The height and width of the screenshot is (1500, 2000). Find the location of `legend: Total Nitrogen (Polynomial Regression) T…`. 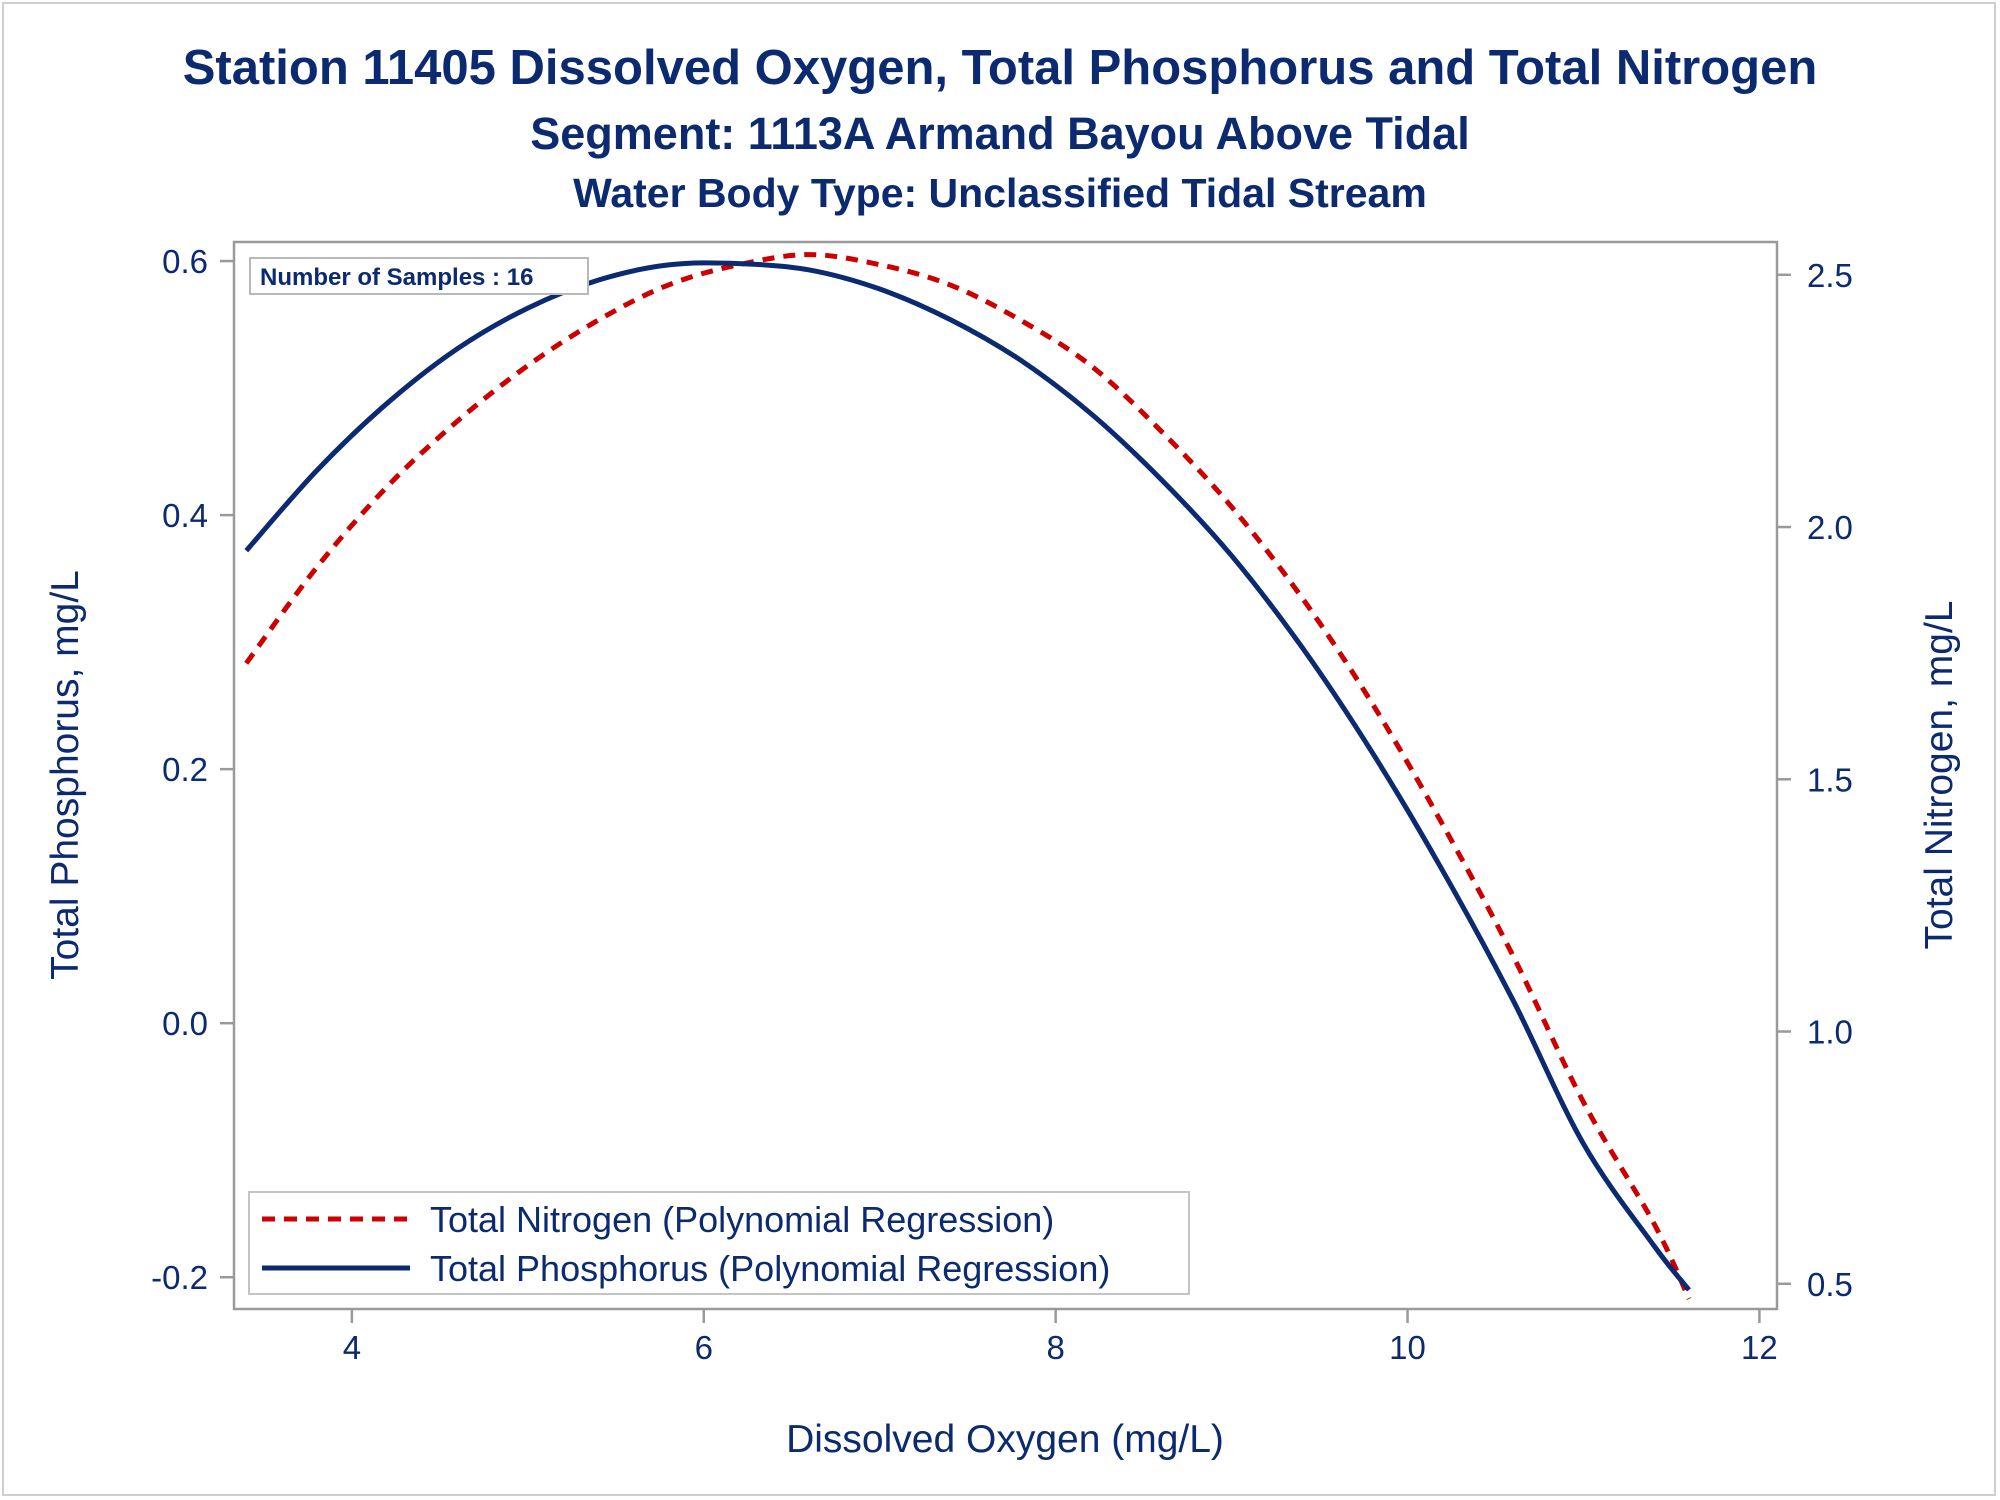

legend: Total Nitrogen (Polynomial Regression) T… is located at coordinates (719, 1243).